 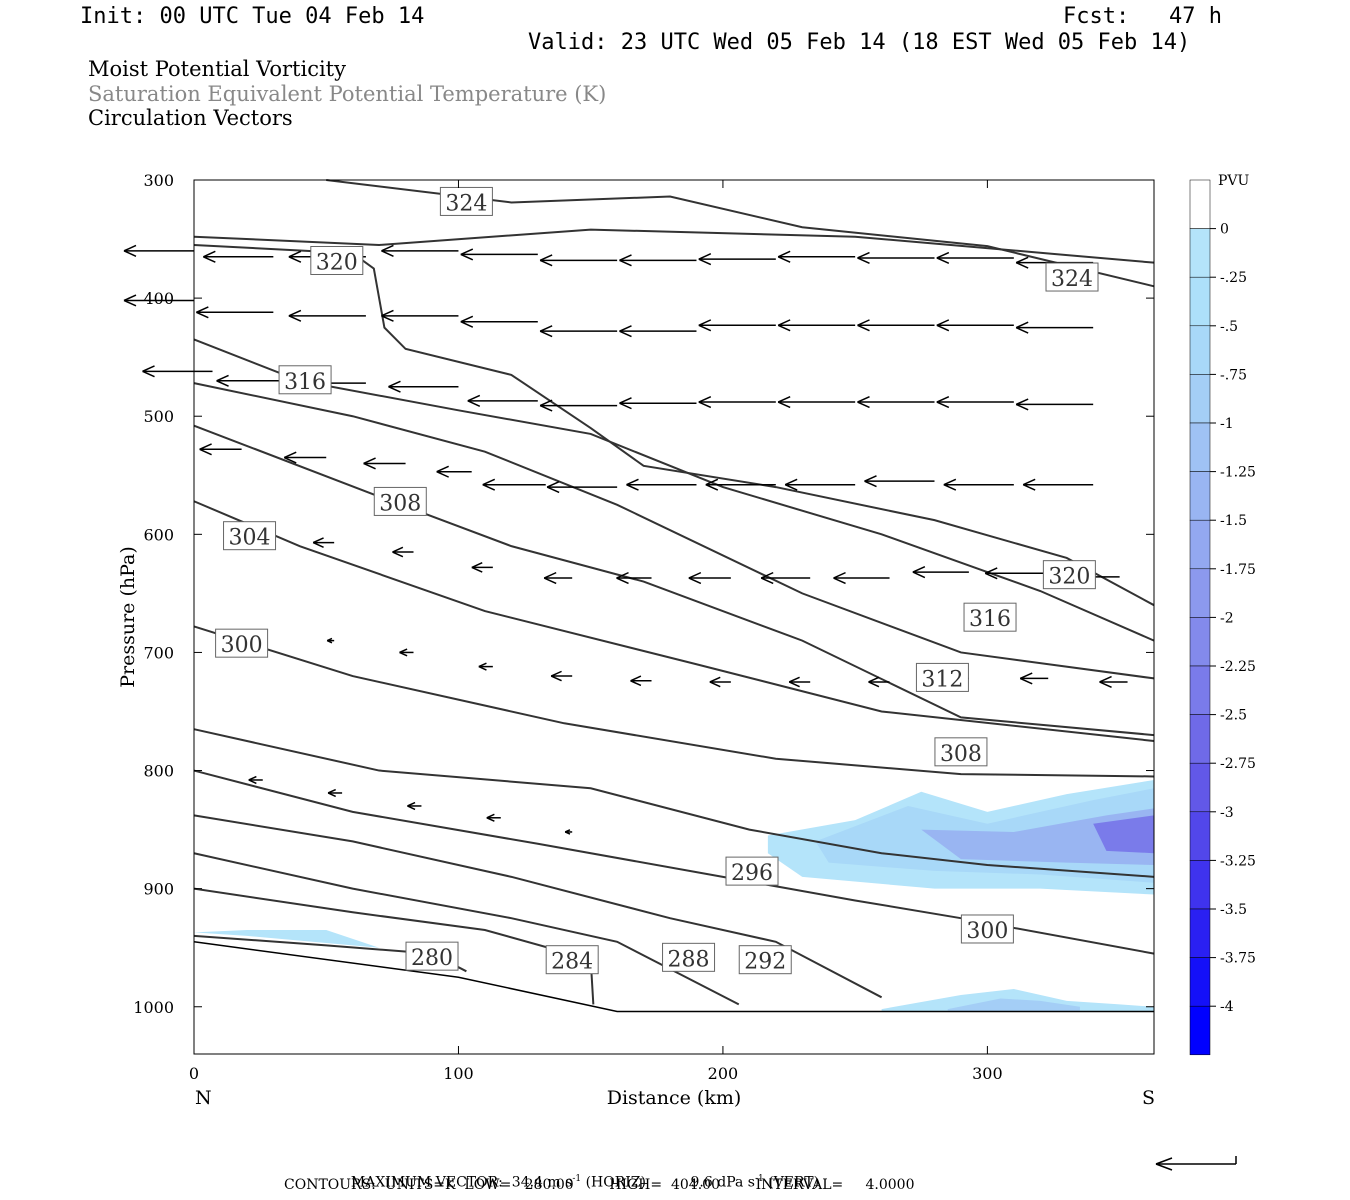 I want to click on colorbar-label: -.75, so click(x=1233, y=375).